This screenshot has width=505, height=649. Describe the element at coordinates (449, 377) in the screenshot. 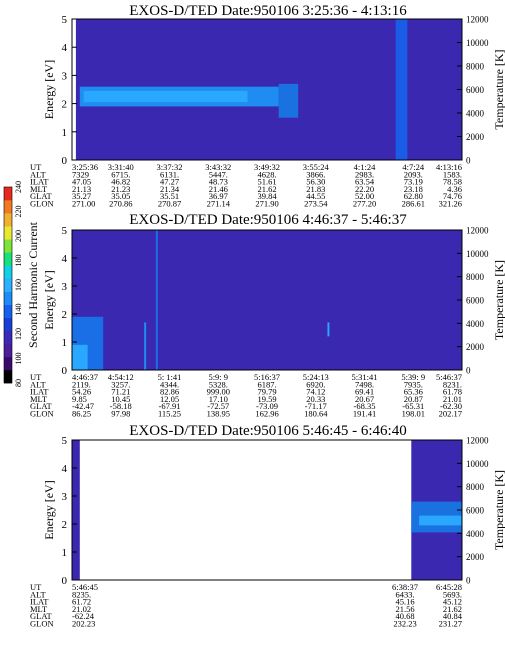

I see `table-cell: 5:46:37` at that location.